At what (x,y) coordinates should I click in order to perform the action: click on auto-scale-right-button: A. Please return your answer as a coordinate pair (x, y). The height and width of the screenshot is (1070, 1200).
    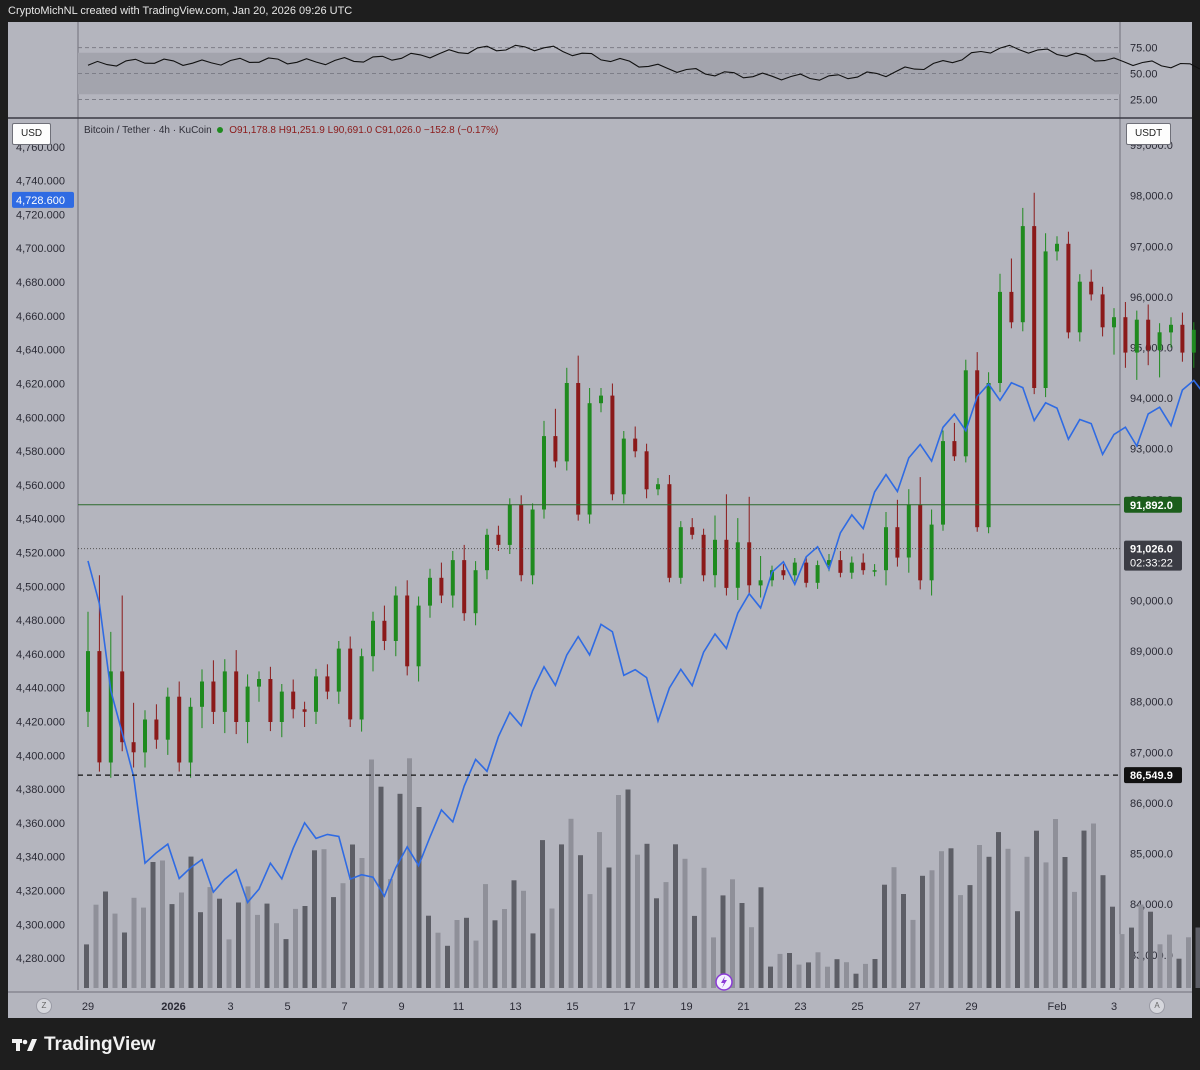
    Looking at the image, I should click on (1157, 1006).